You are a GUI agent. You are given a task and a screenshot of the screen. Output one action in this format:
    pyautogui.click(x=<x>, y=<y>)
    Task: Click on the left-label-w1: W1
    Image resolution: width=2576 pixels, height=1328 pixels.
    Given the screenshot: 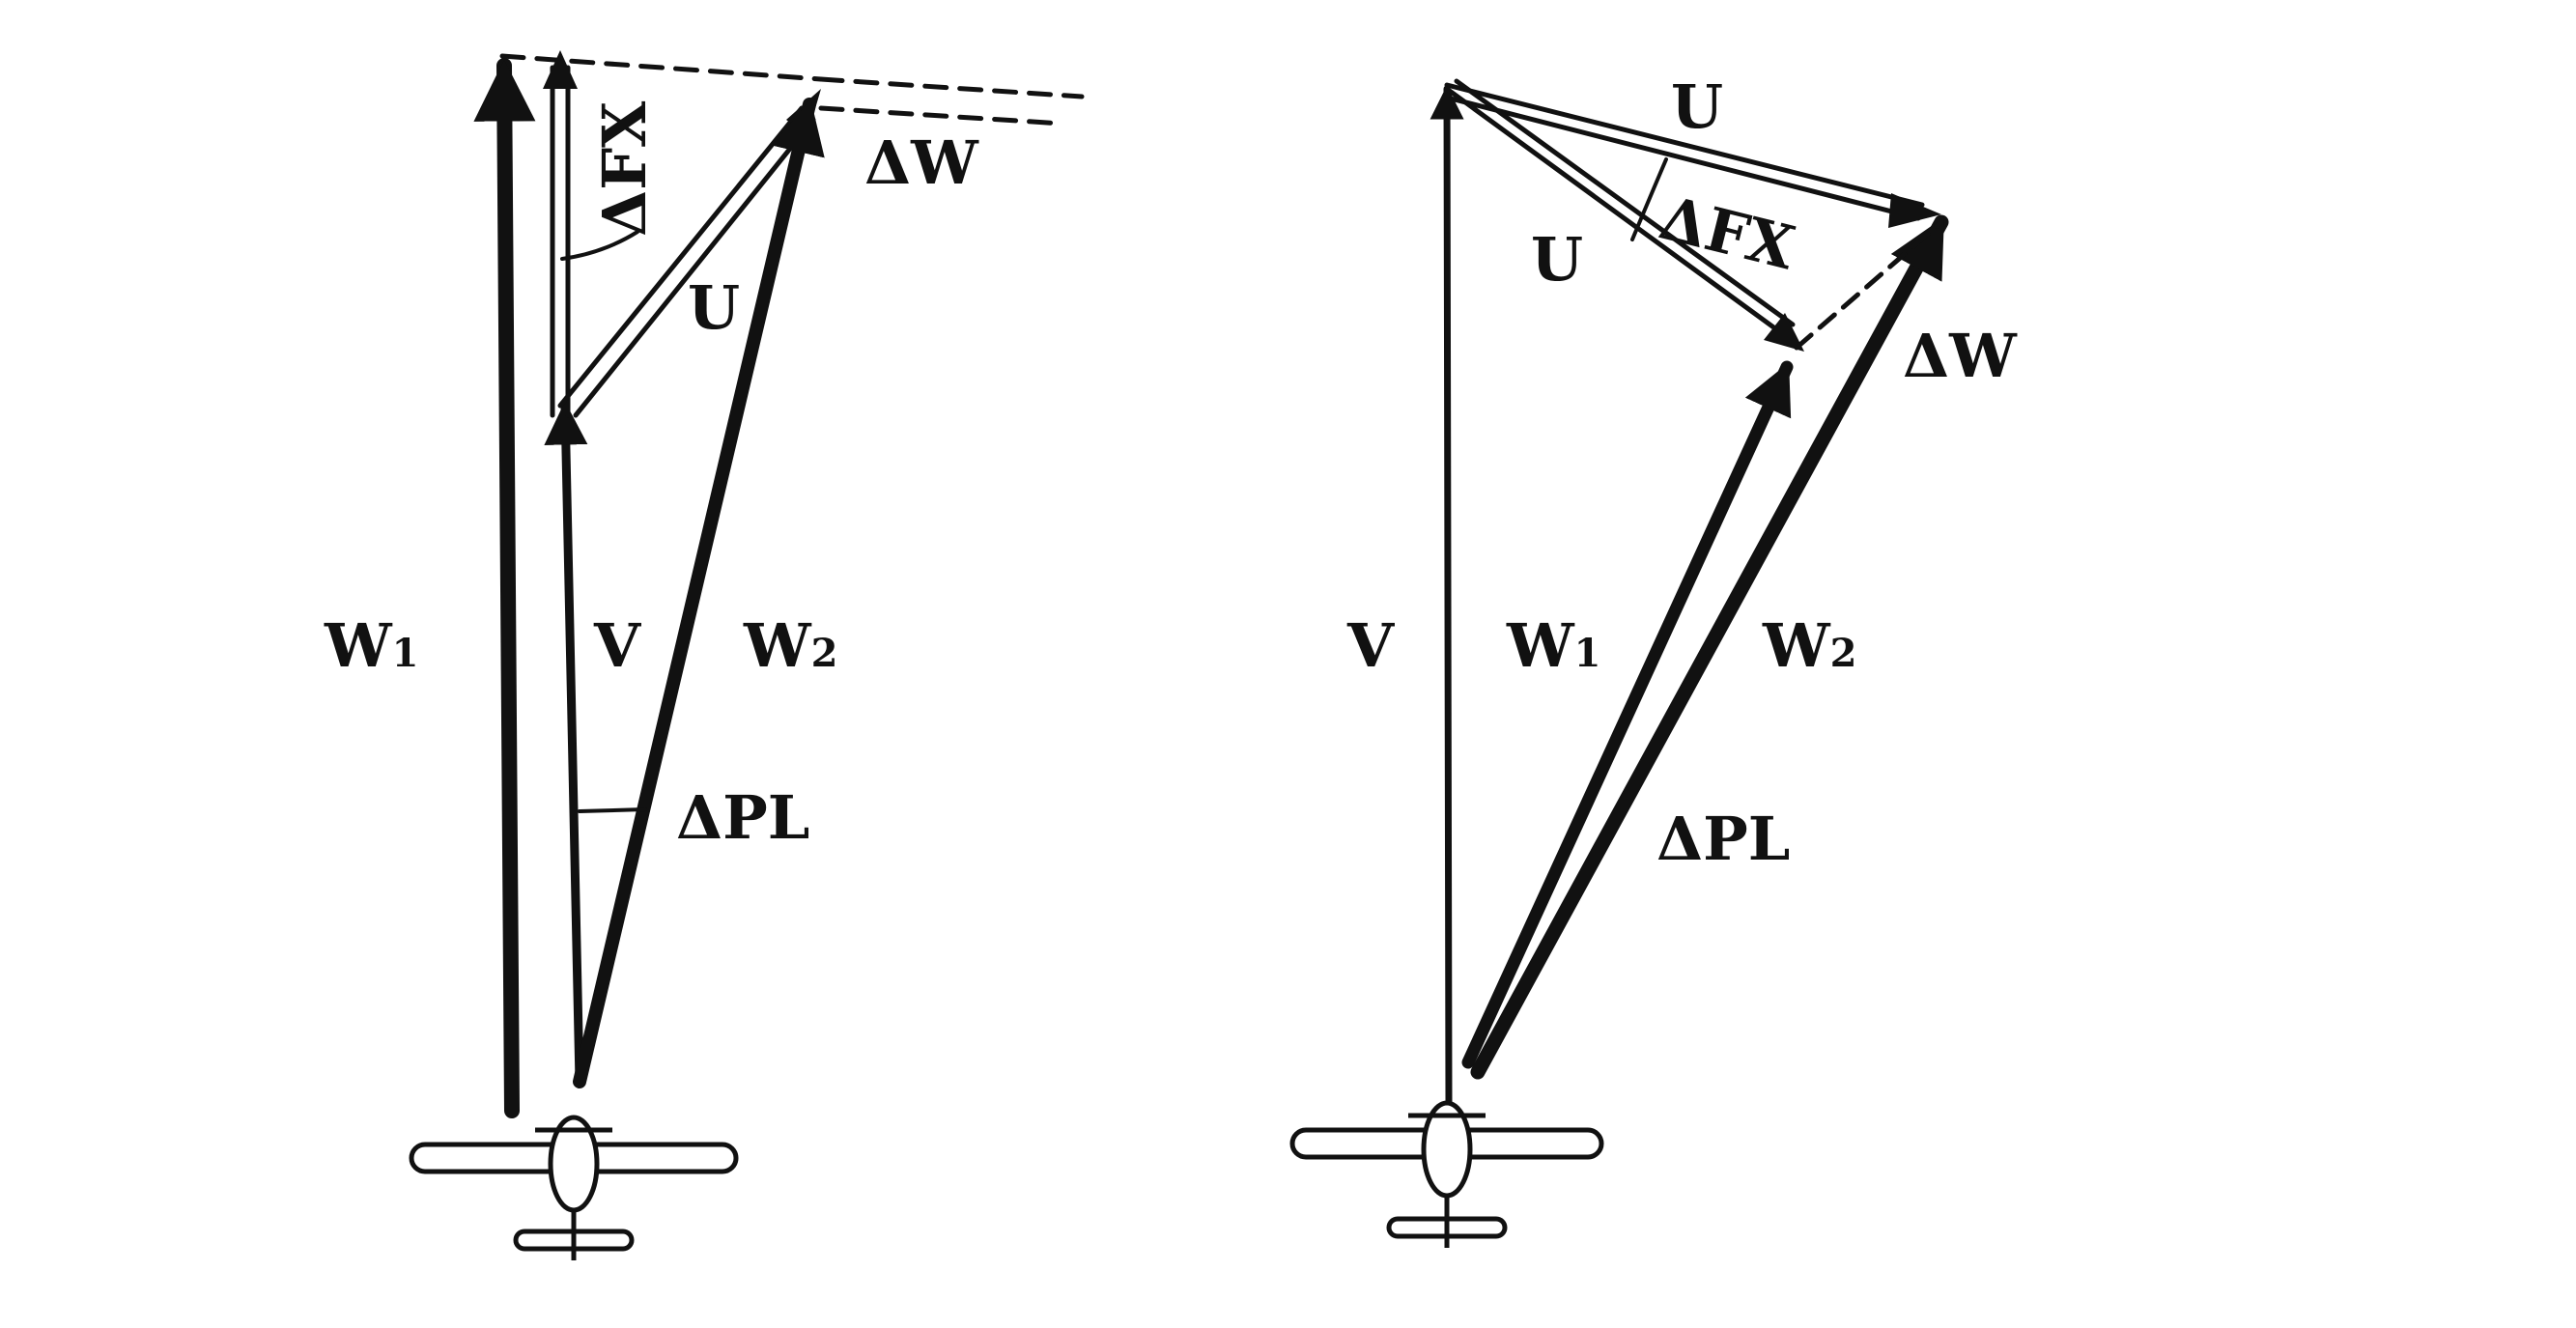 What is the action you would take?
    pyautogui.click(x=371, y=645)
    